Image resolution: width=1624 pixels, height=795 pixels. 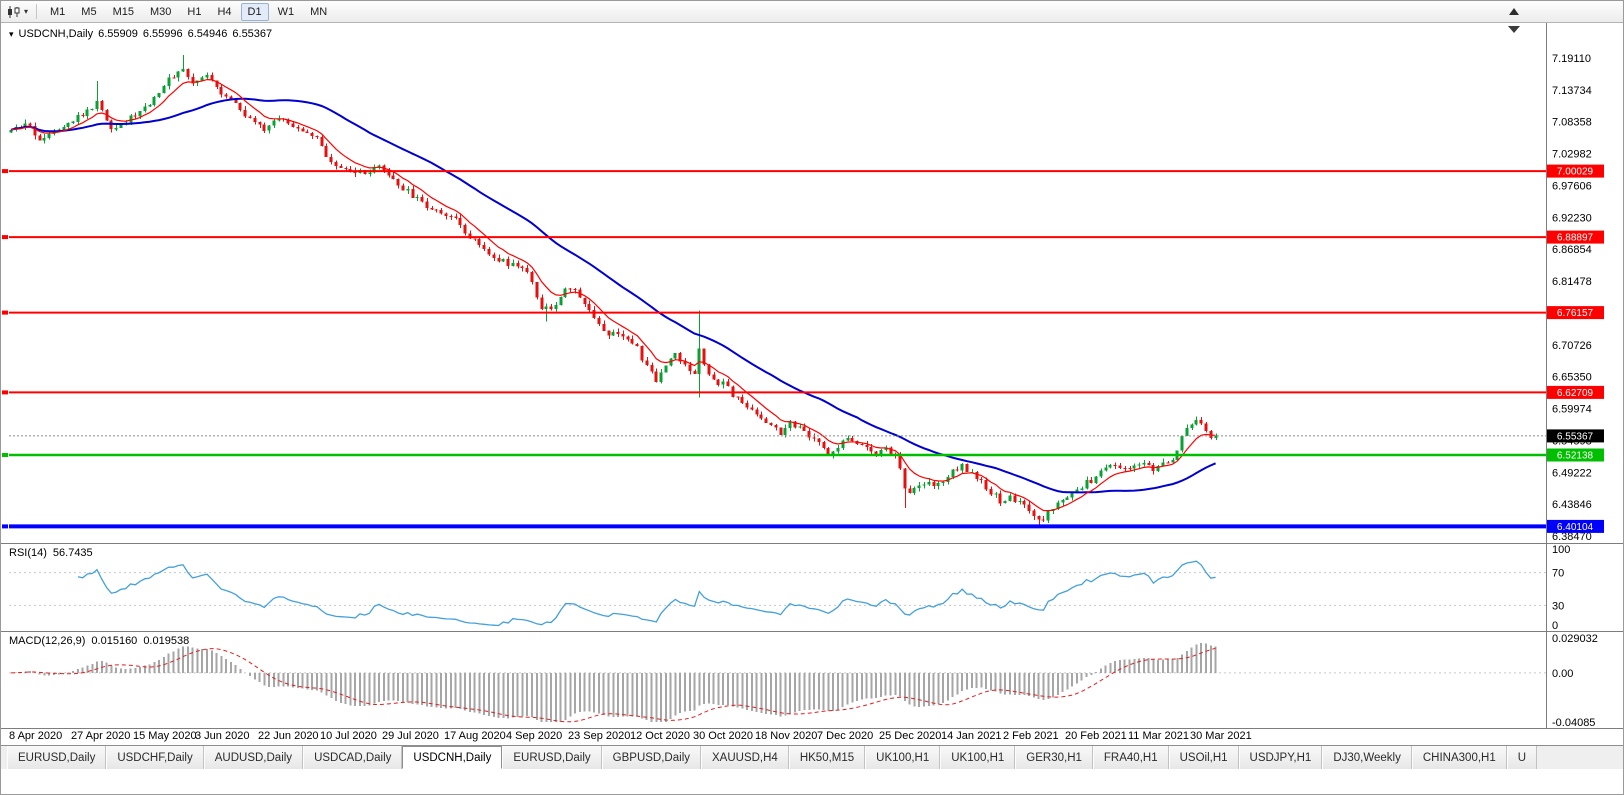 I want to click on time-axis-label: 10 Jul 2020, so click(x=348, y=736).